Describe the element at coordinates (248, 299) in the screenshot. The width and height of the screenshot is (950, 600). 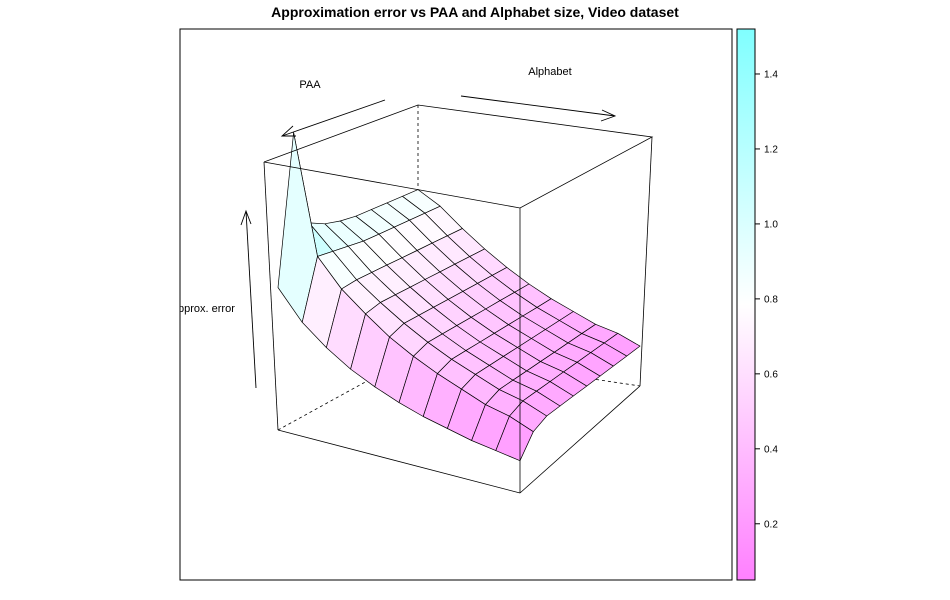
I see `error-arrow` at that location.